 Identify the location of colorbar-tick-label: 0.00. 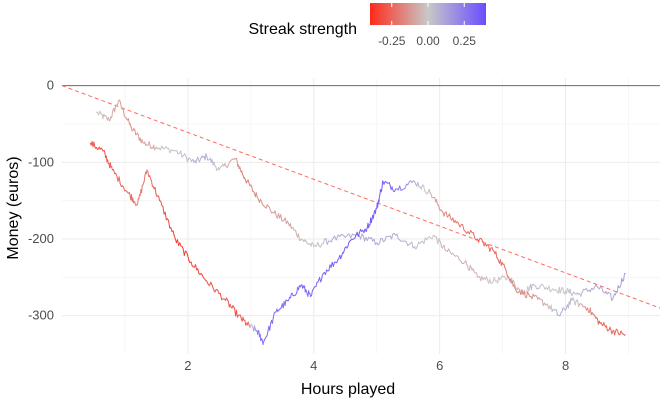
(428, 41).